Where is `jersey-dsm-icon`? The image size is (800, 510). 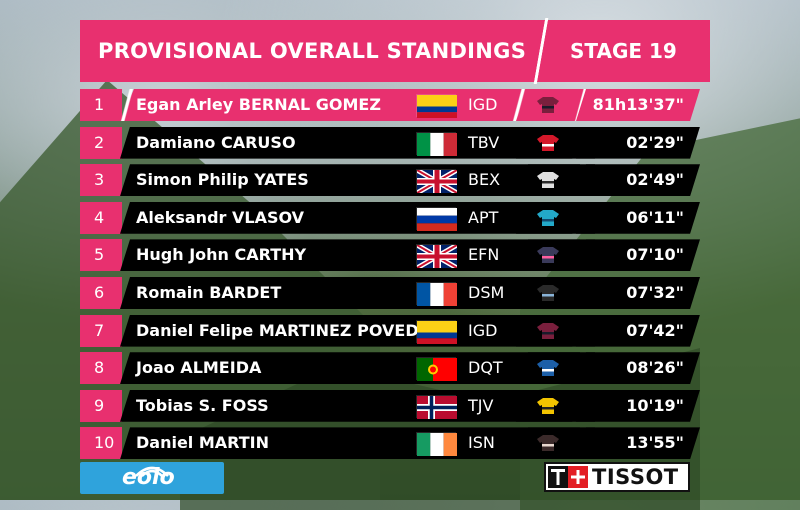
jersey-dsm-icon is located at coordinates (548, 293).